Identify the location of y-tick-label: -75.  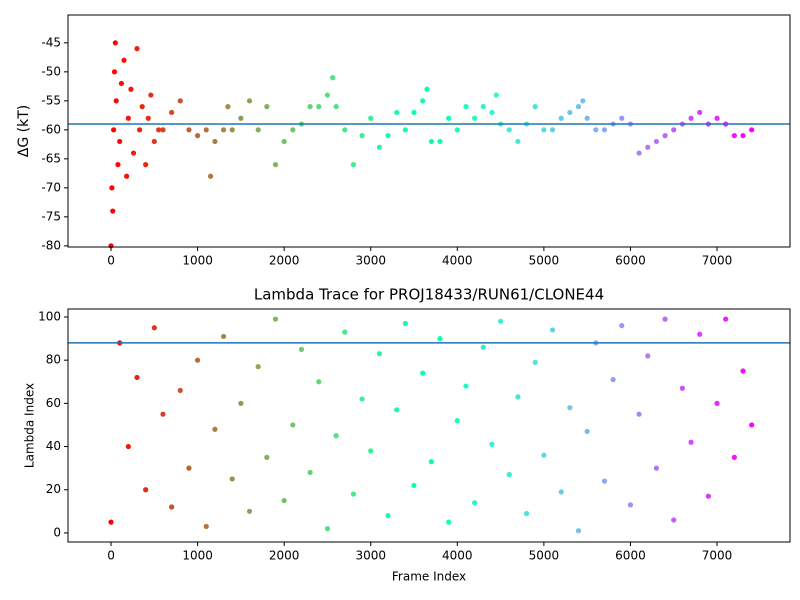
(51, 216).